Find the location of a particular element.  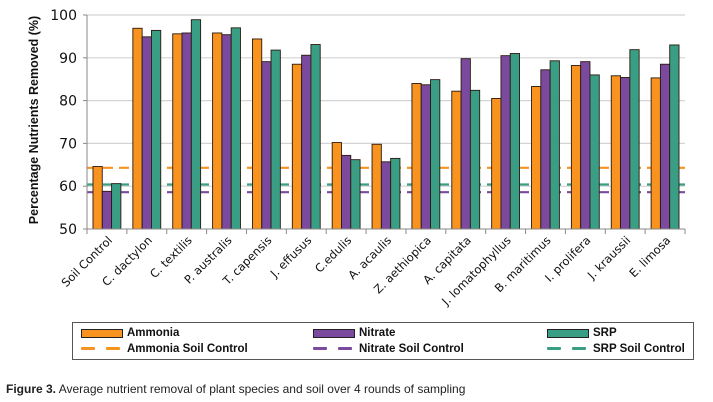

legend-label: SRP Soil Control is located at coordinates (639, 349).